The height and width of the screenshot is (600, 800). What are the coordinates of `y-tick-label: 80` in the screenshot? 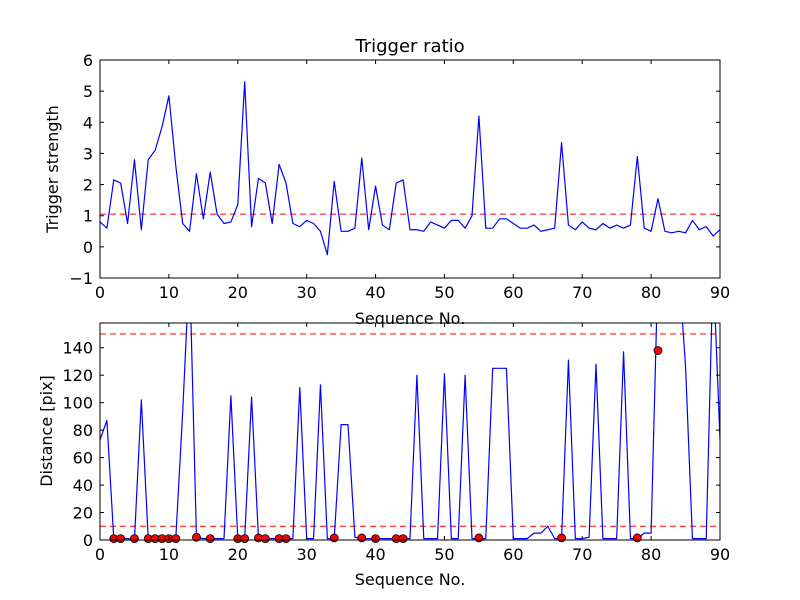 It's located at (83, 430).